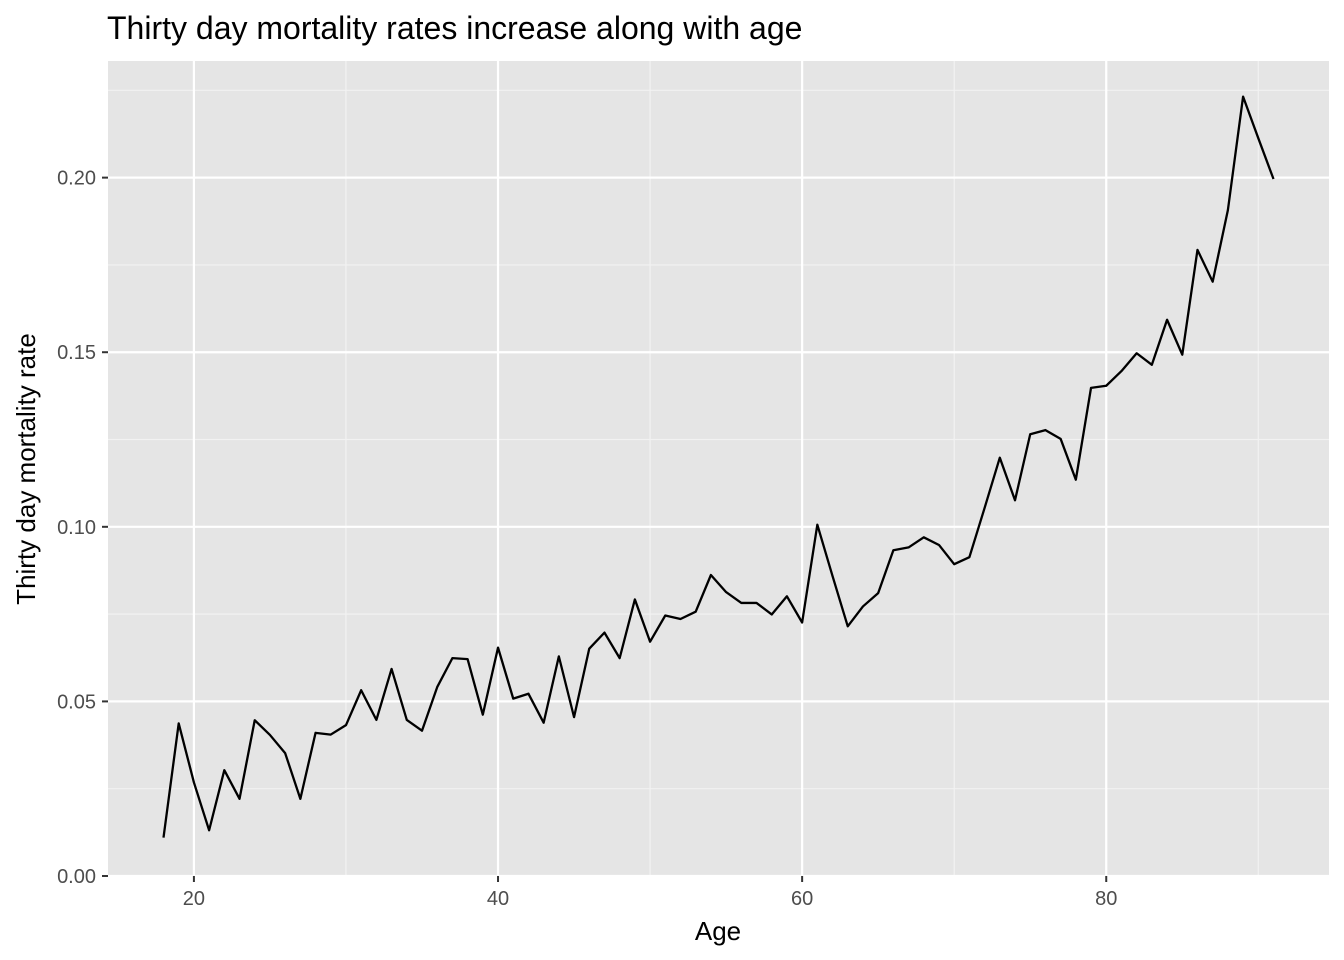  Describe the element at coordinates (650, 893) in the screenshot. I see `x-axis-ticks: 20 40 60 80` at that location.